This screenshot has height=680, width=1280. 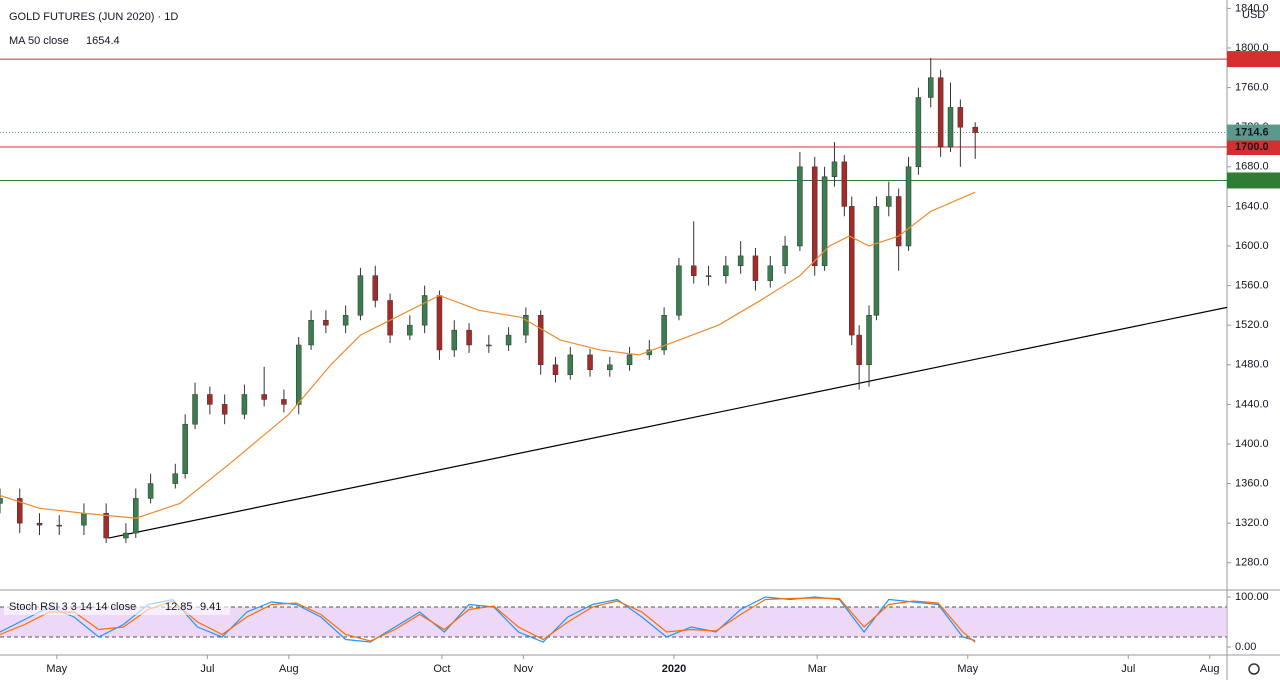 What do you see at coordinates (1252, 246) in the screenshot?
I see `y-tick-label: 1600.0` at bounding box center [1252, 246].